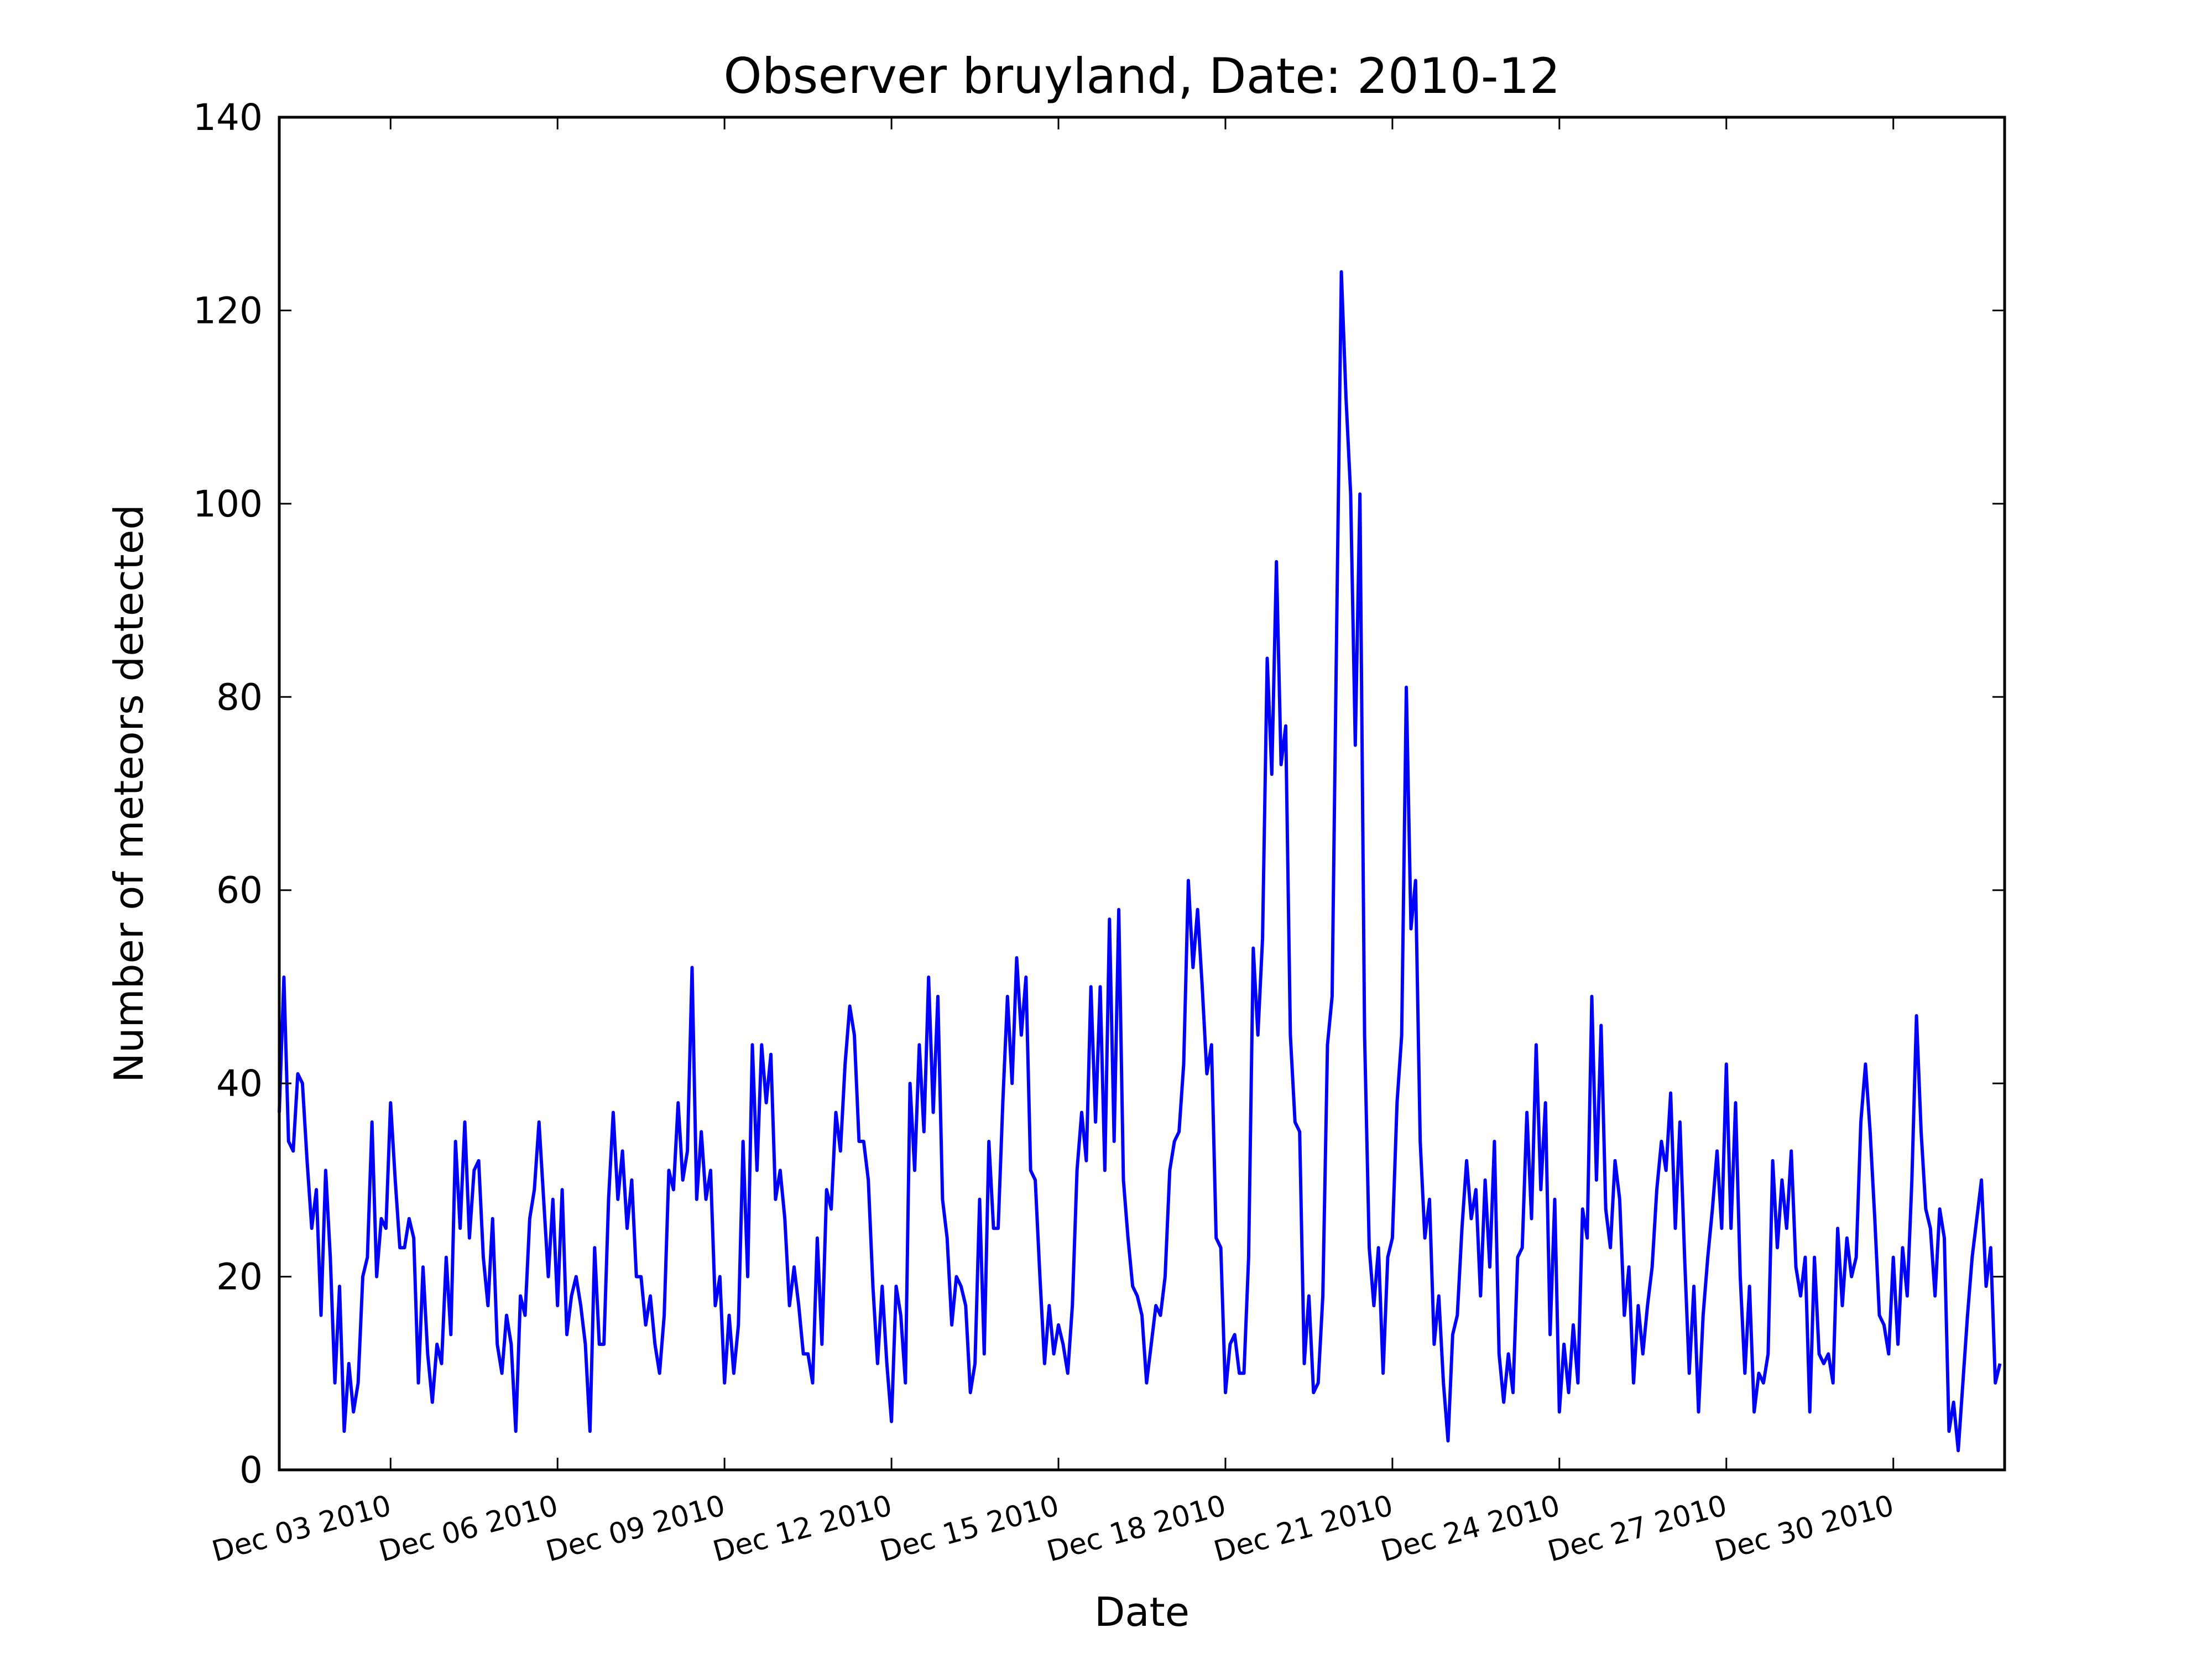 The height and width of the screenshot is (1659, 2212). What do you see at coordinates (240, 891) in the screenshot?
I see `y-tick-label: 60` at bounding box center [240, 891].